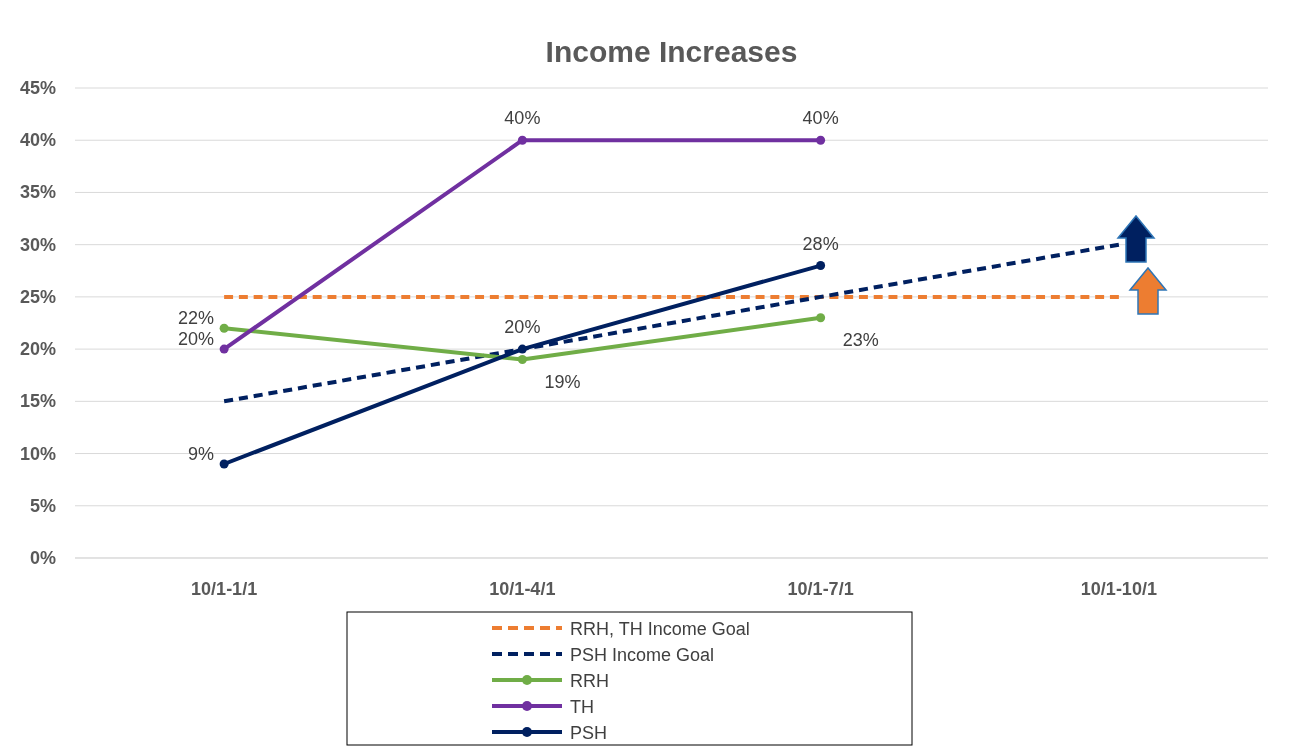  Describe the element at coordinates (37, 296) in the screenshot. I see `y-tick-label: 25%` at that location.